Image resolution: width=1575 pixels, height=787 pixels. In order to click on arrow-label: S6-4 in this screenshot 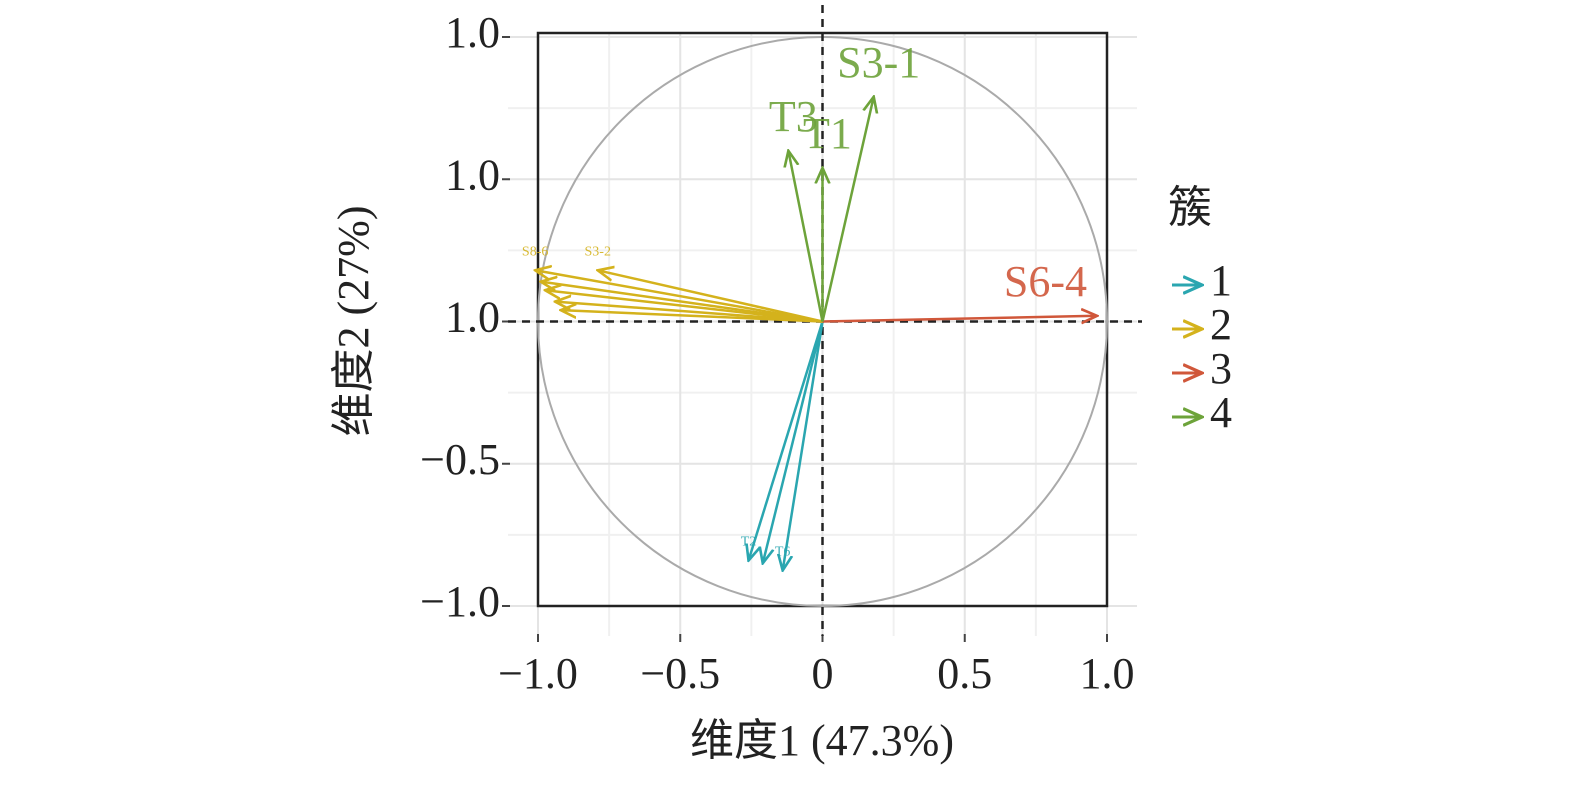, I will do `click(1045, 281)`.